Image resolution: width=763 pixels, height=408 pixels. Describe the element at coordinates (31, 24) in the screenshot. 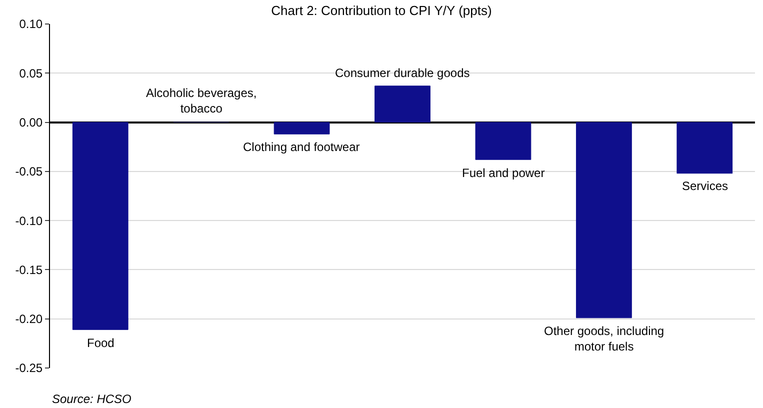

I see `y-tick-label: 0.10` at that location.